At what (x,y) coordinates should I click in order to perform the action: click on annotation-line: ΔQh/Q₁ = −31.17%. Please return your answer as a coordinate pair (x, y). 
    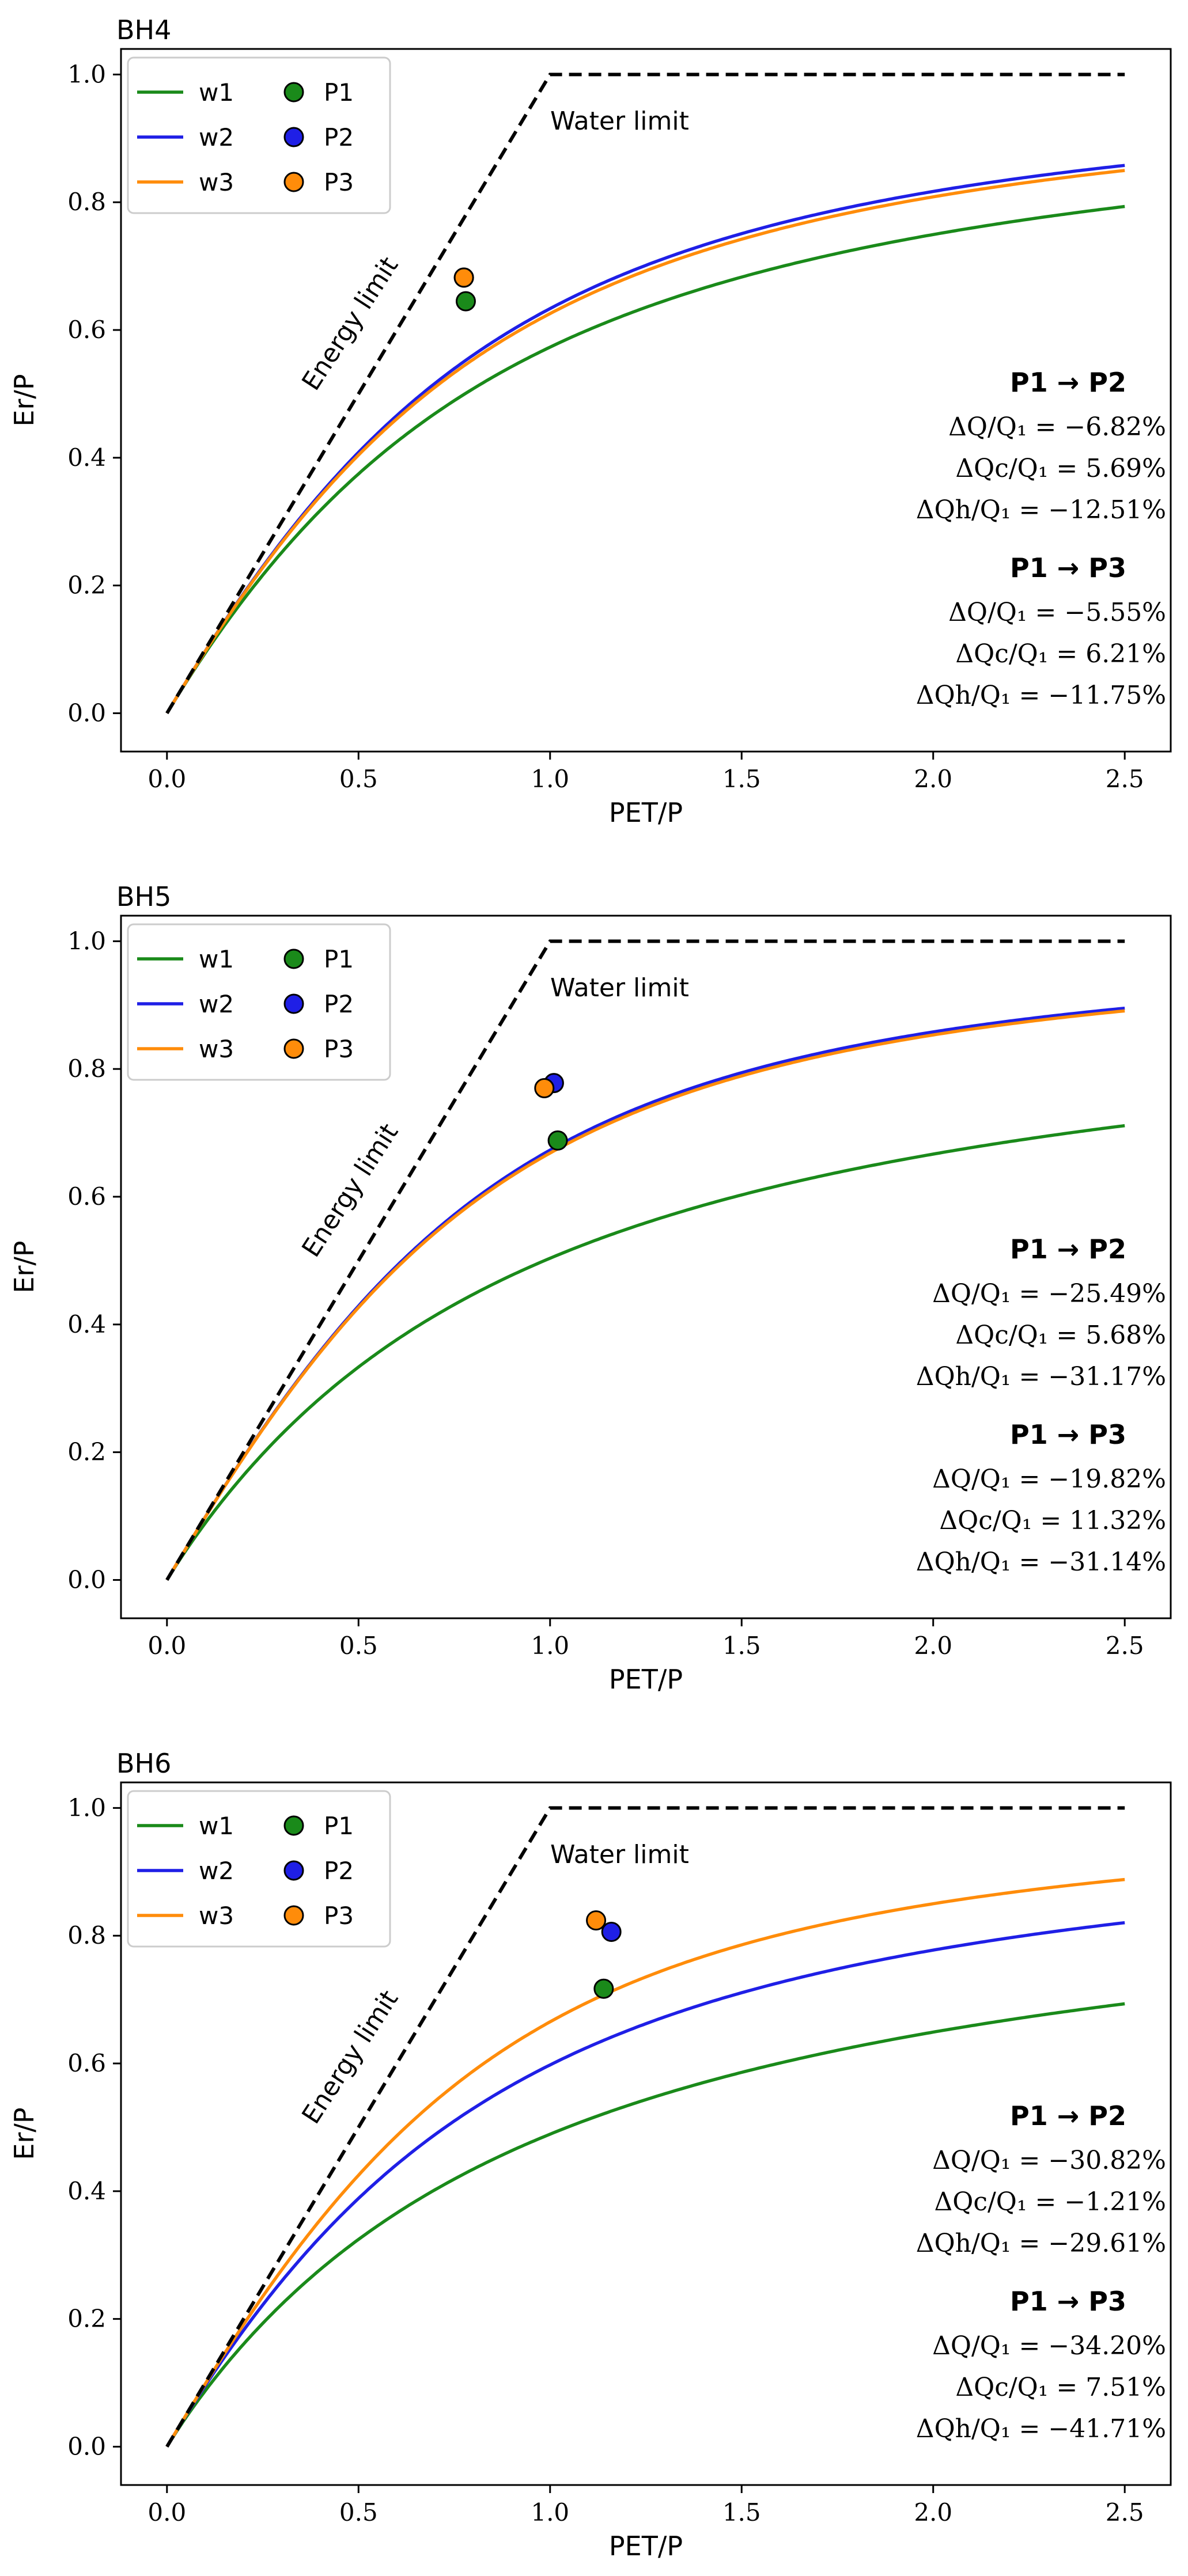
    Looking at the image, I should click on (1041, 1376).